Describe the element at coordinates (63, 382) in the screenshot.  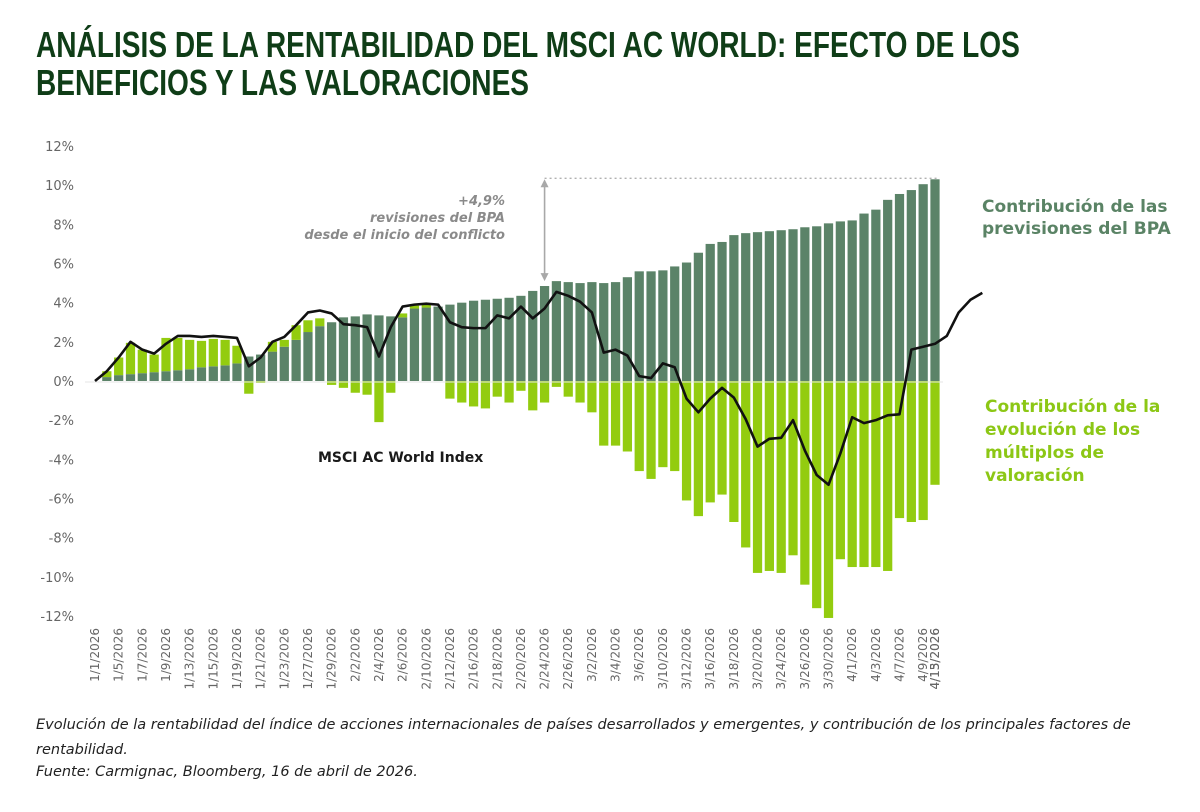
I see `y-tick-label: 0%` at that location.